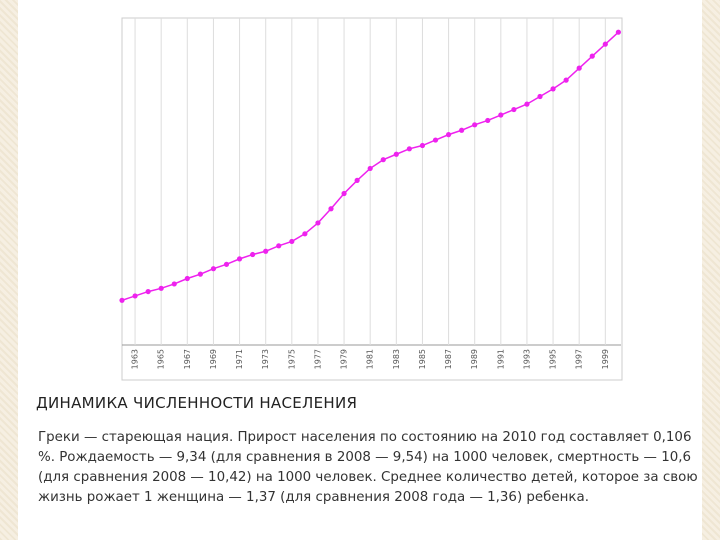 The height and width of the screenshot is (540, 720). I want to click on x-tick-label: 1991, so click(500, 359).